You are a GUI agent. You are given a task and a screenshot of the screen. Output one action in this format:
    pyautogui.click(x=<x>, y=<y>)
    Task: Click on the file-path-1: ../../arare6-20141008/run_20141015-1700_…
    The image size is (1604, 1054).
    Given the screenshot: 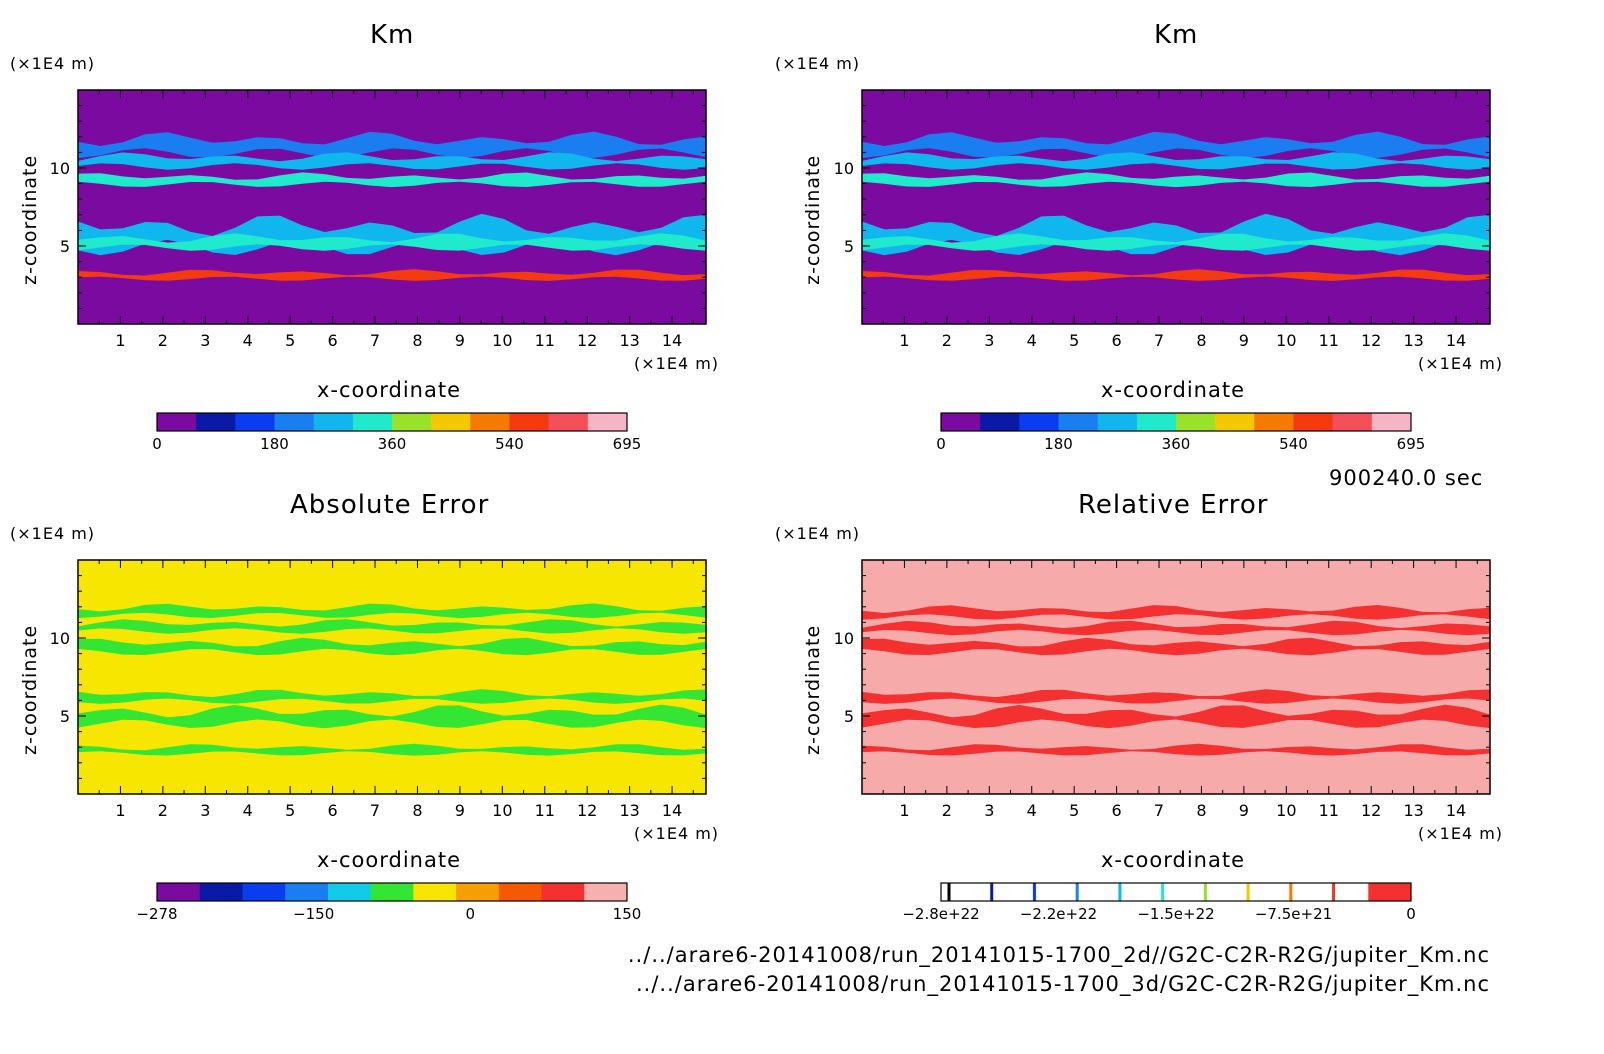 What is the action you would take?
    pyautogui.click(x=1058, y=955)
    